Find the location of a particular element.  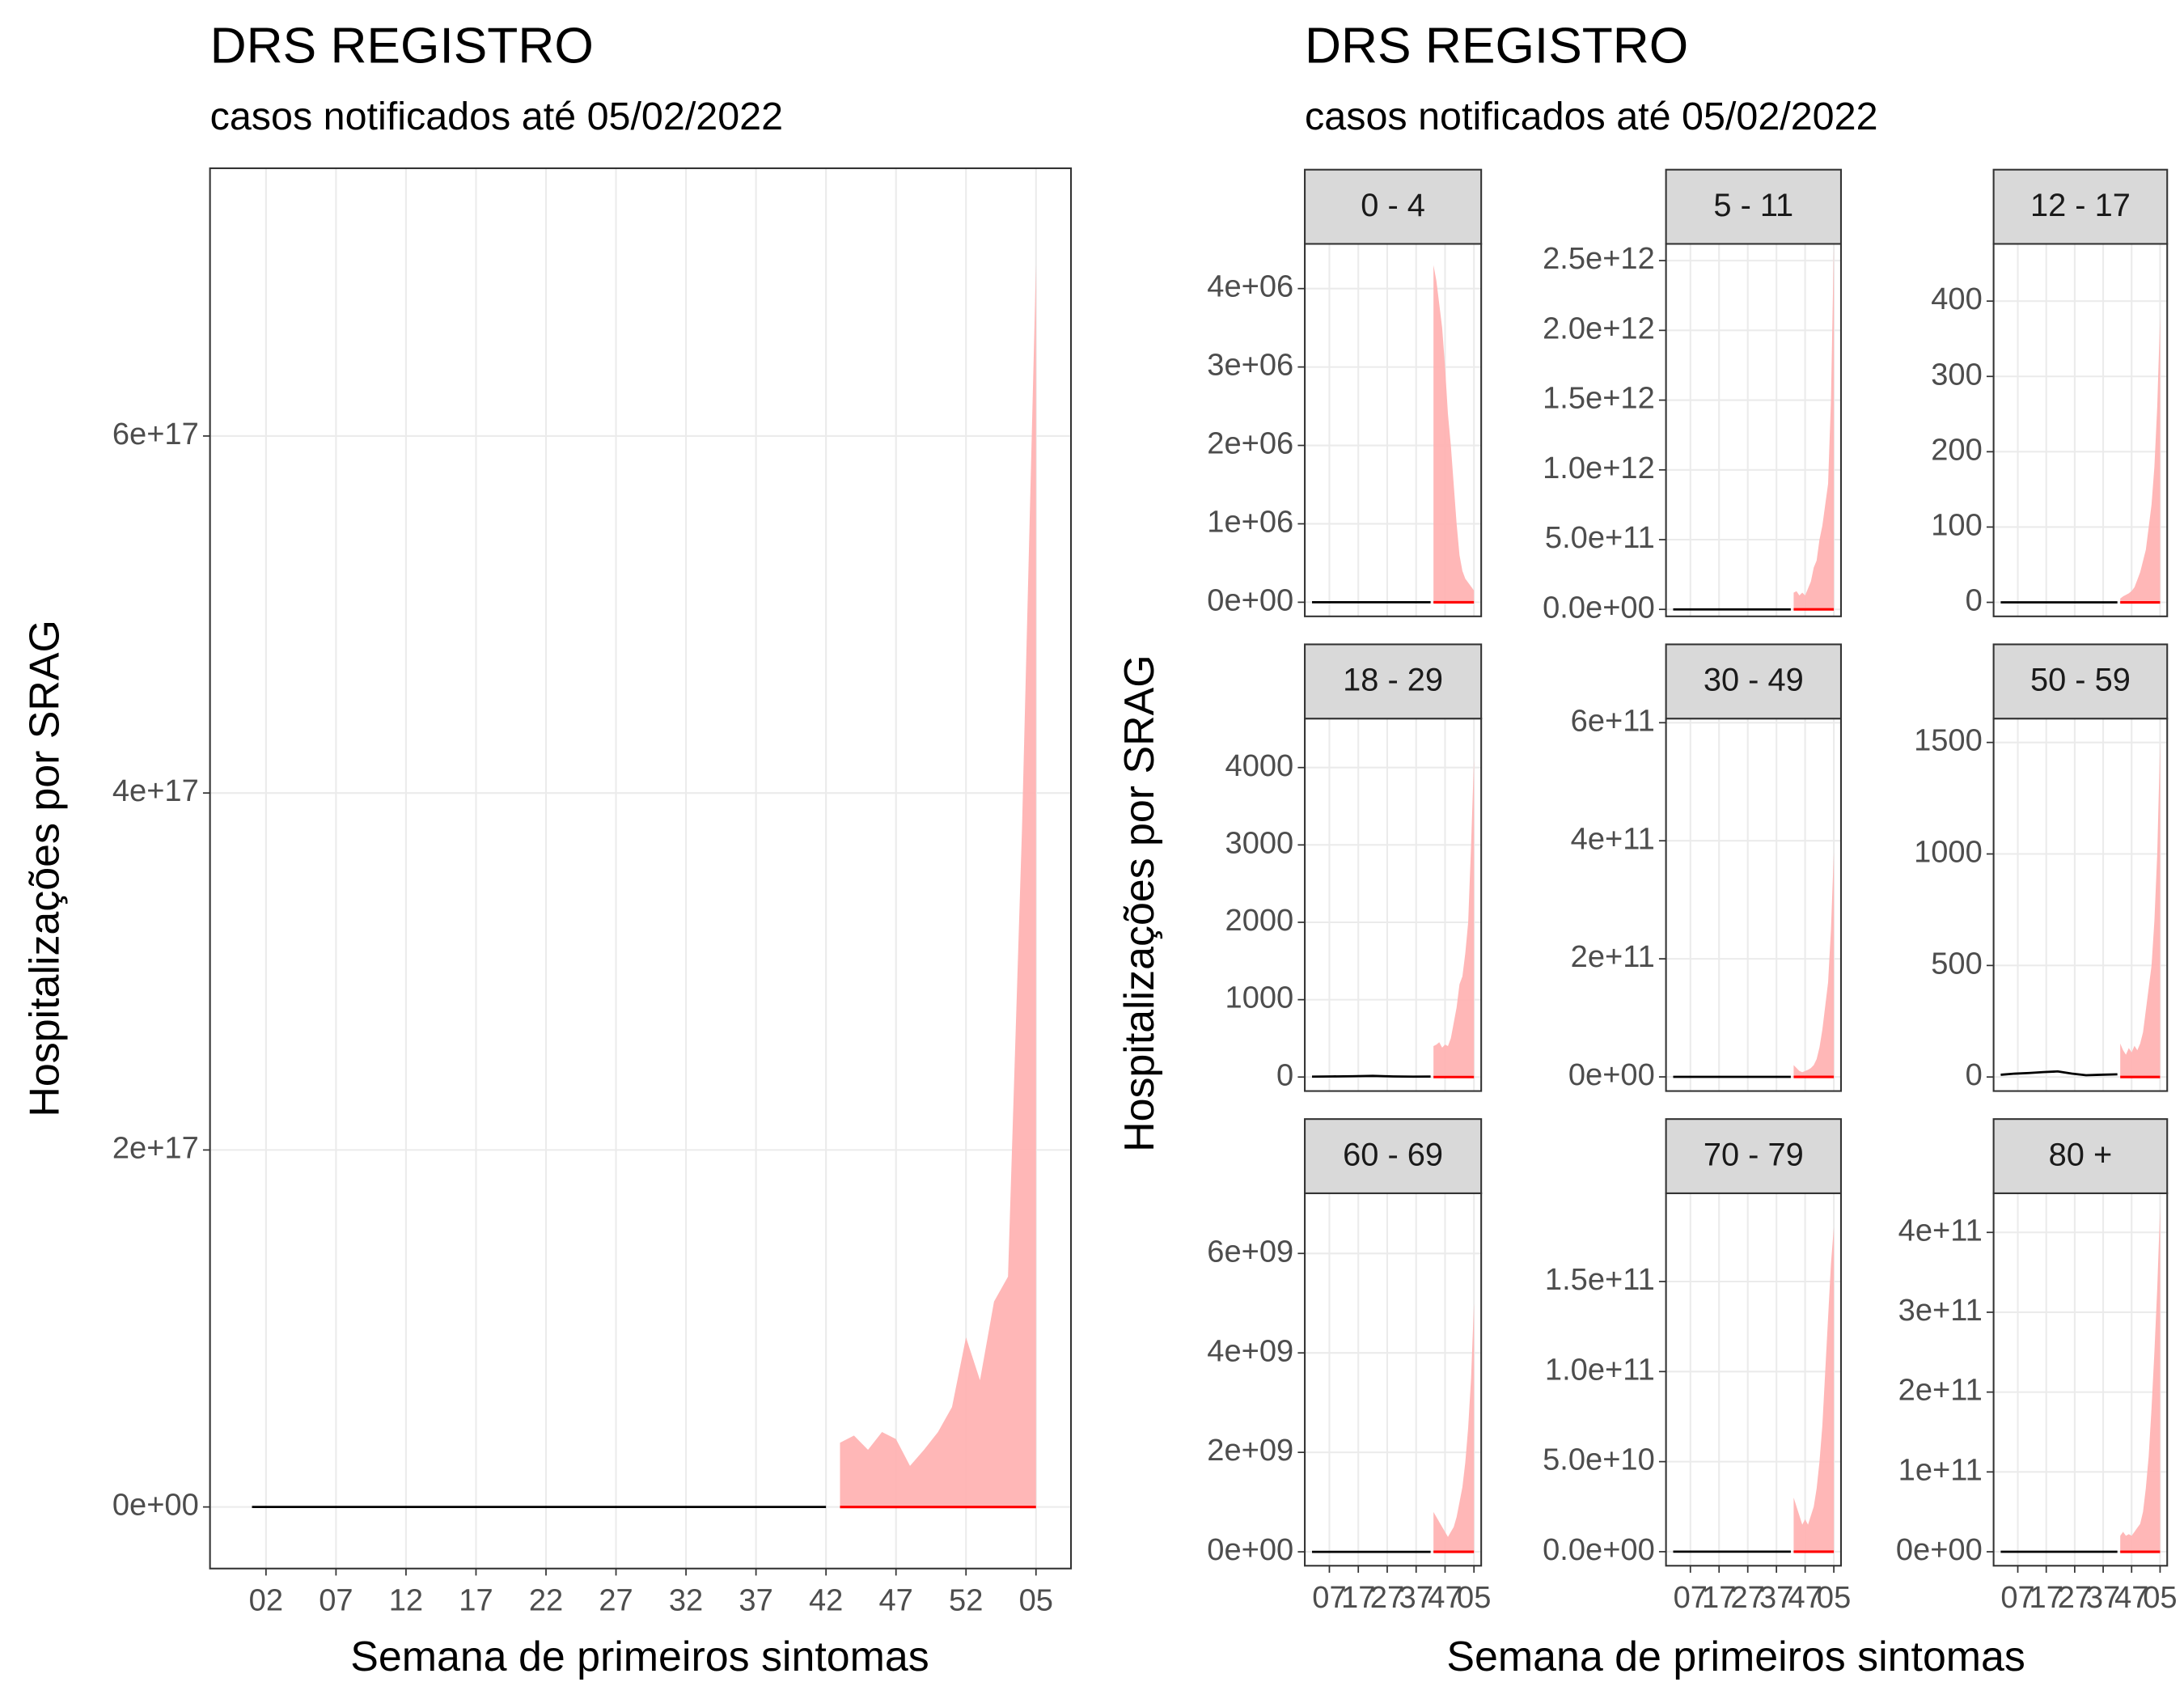

y-tick-label: 200 is located at coordinates (1957, 450).